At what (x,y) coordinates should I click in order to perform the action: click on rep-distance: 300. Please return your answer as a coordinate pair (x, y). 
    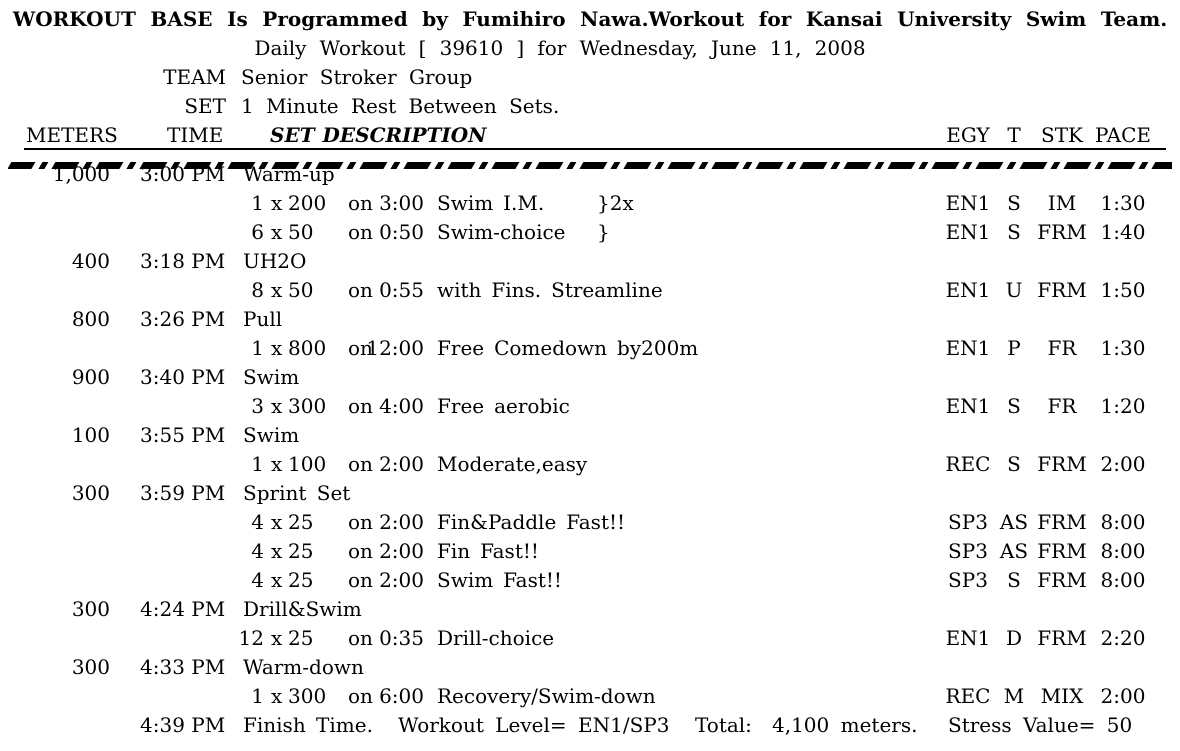
    Looking at the image, I should click on (307, 406).